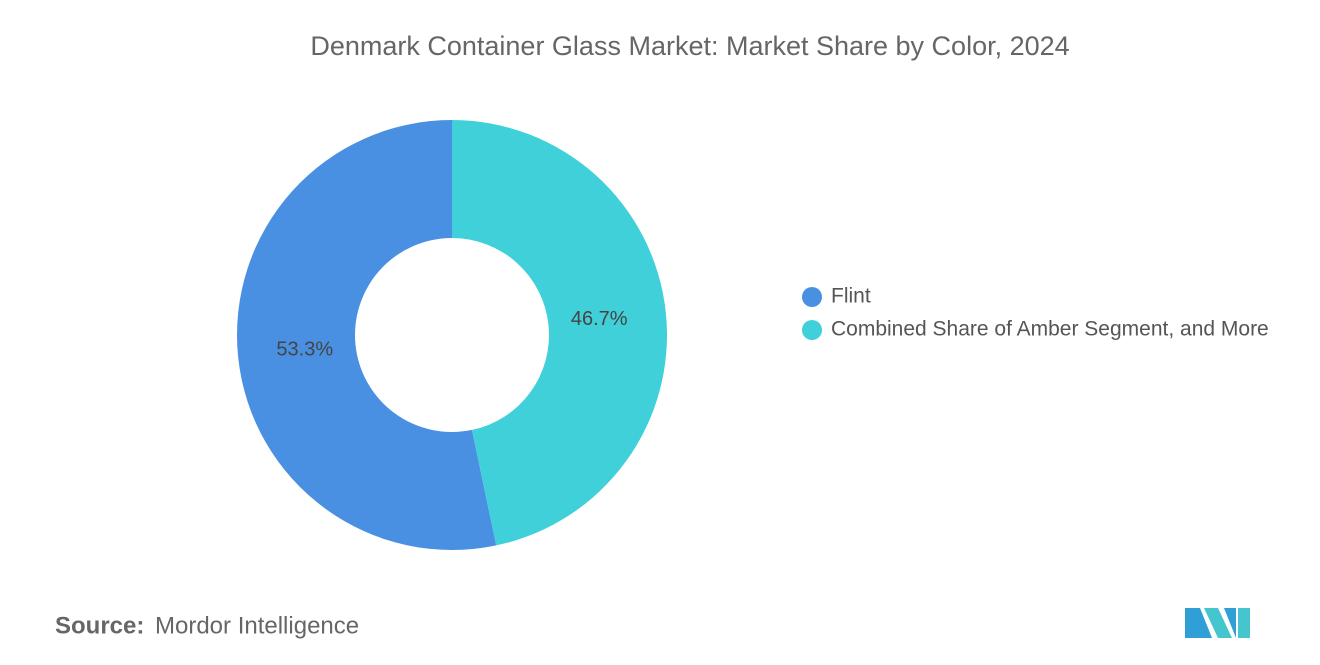  I want to click on legend-label: Flint, so click(851, 296).